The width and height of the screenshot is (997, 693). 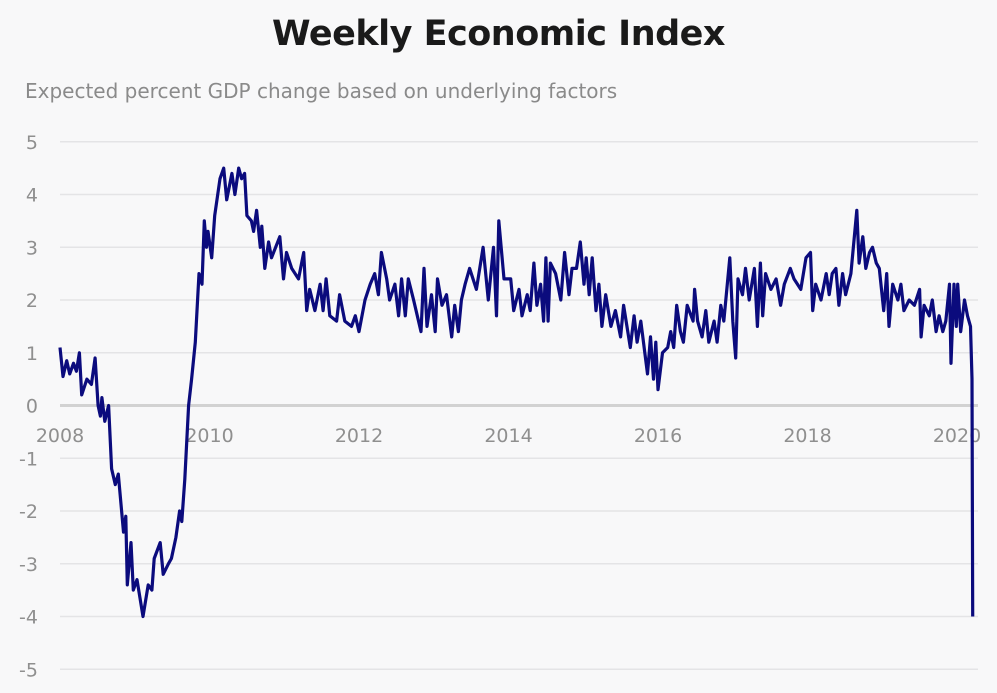 I want to click on chart-title: Weekly Economic Index, so click(x=498, y=34).